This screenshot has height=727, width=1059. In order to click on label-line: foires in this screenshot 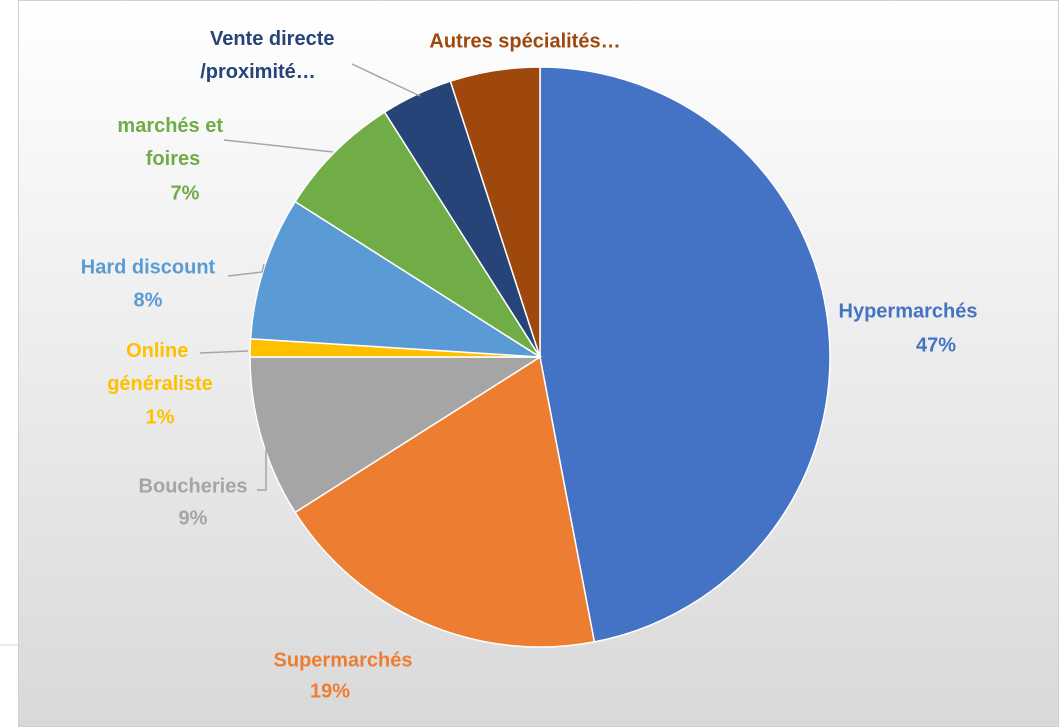, I will do `click(173, 159)`.